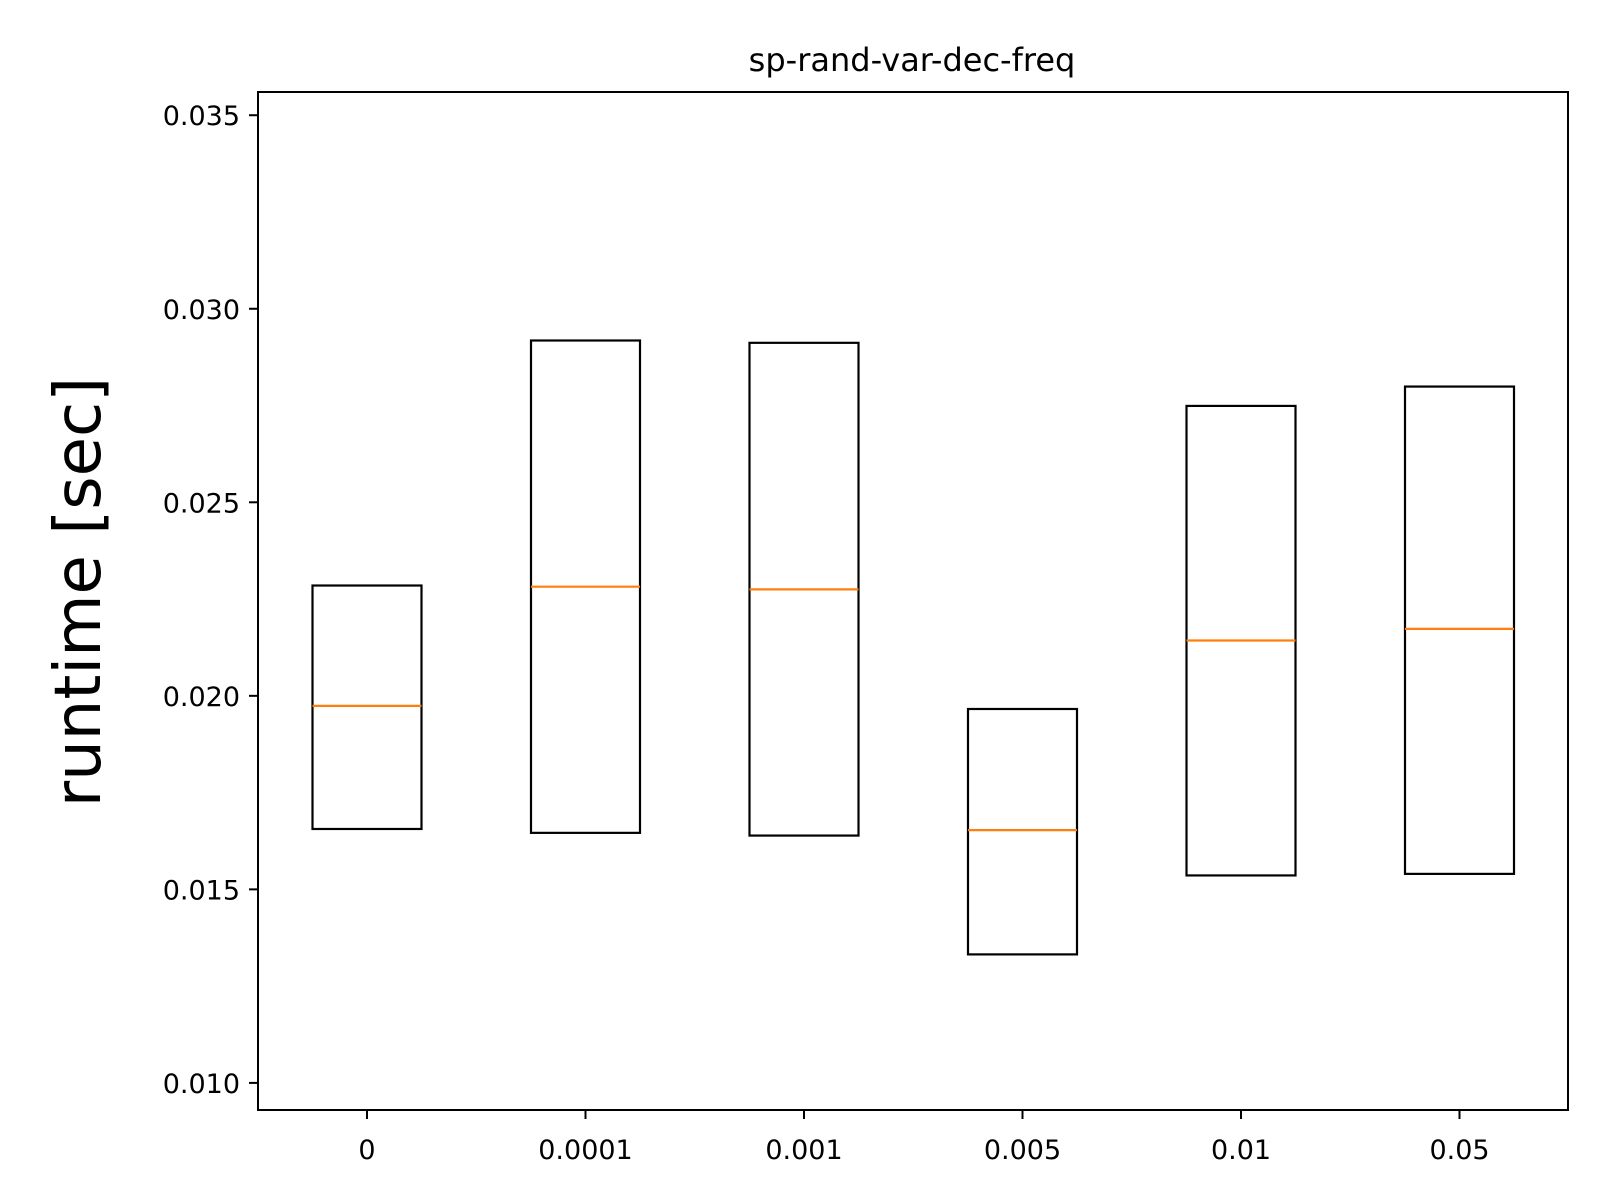 This screenshot has width=1600, height=1200. What do you see at coordinates (201, 503) in the screenshot?
I see `y-tick-label: 0.025` at bounding box center [201, 503].